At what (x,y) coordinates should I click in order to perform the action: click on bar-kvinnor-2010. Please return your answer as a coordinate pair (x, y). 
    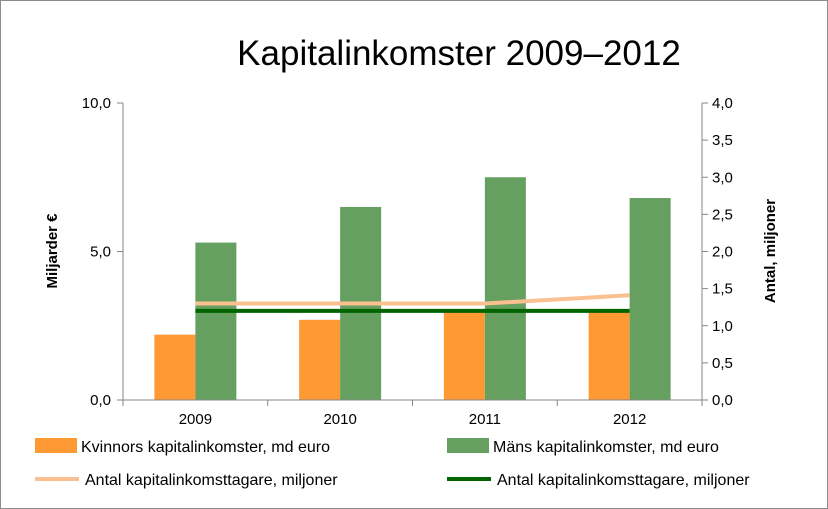
    Looking at the image, I should click on (320, 359).